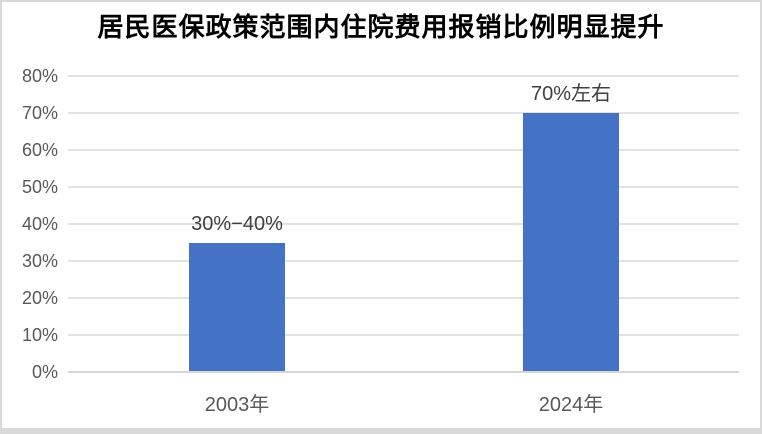 The image size is (762, 434). Describe the element at coordinates (39, 298) in the screenshot. I see `y-tick-label: 20%` at that location.